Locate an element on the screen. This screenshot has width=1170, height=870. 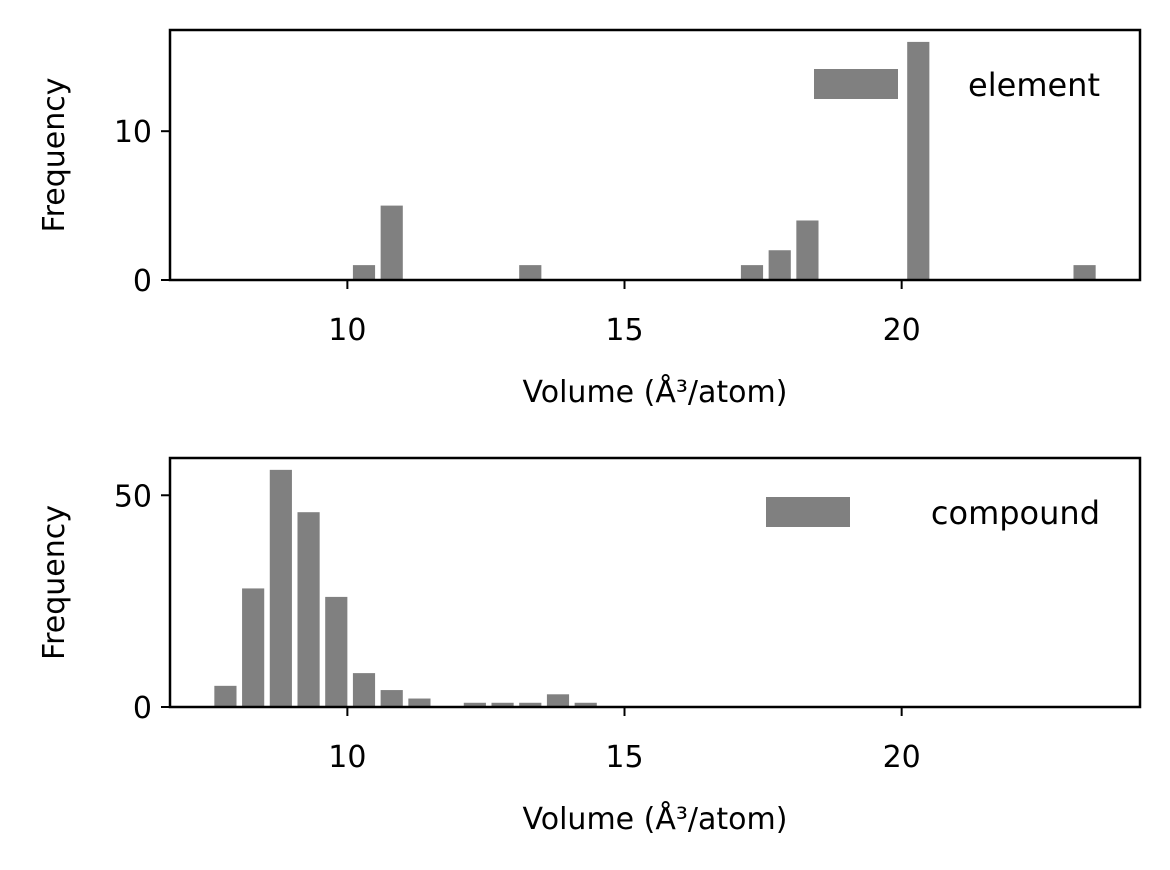
y-axis-ticks: 0 50 is located at coordinates (142, 602).